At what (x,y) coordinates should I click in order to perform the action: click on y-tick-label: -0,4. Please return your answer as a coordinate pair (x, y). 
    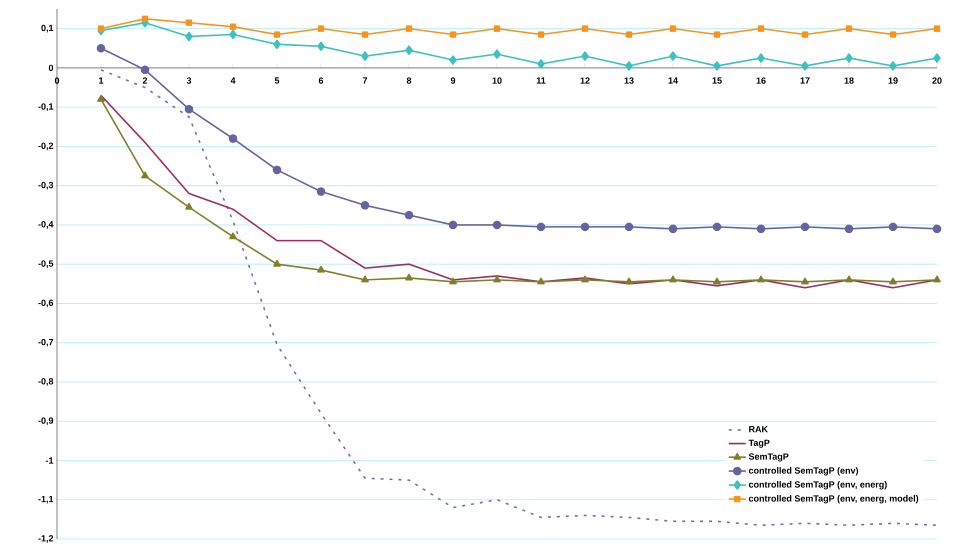
    Looking at the image, I should click on (46, 225).